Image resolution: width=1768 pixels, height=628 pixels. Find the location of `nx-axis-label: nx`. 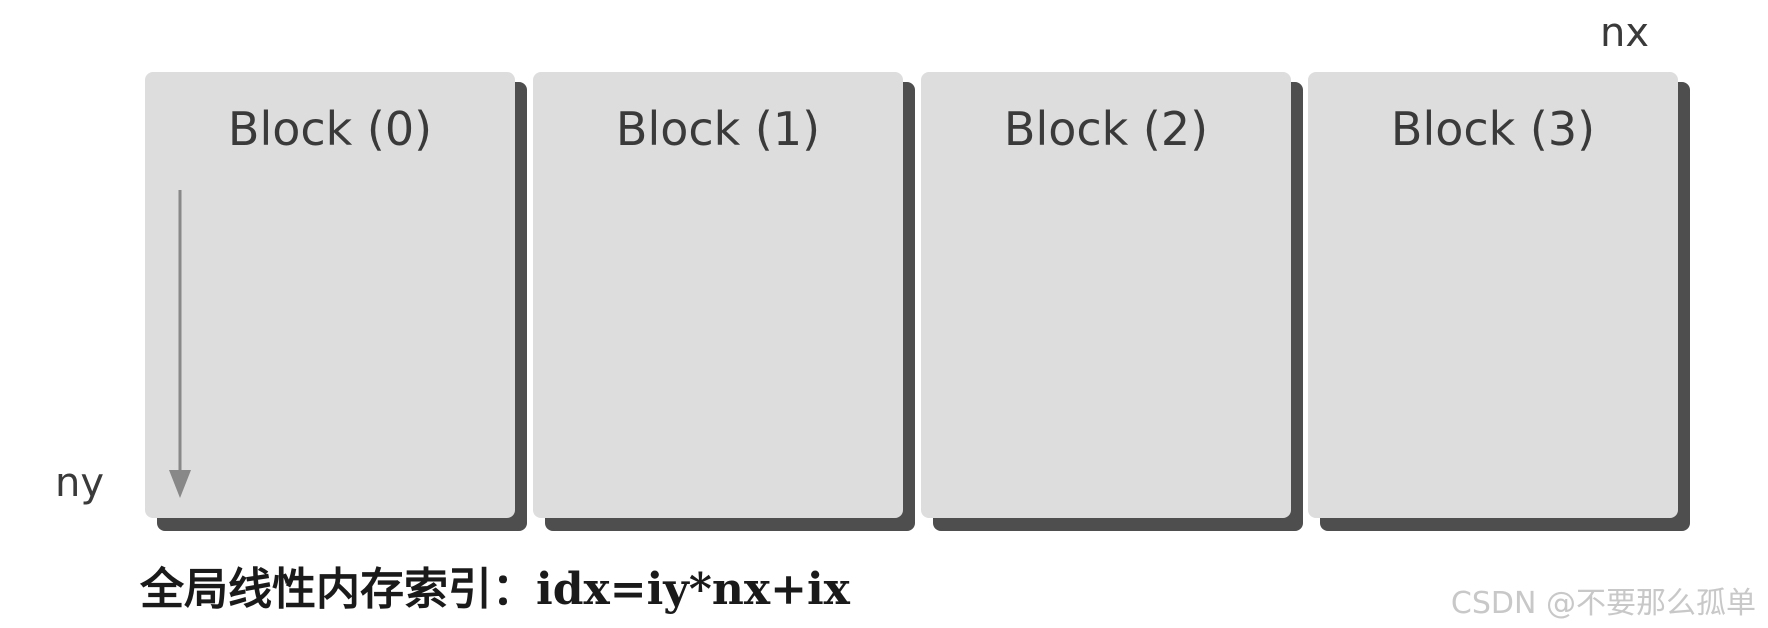

nx-axis-label: nx is located at coordinates (1625, 33).